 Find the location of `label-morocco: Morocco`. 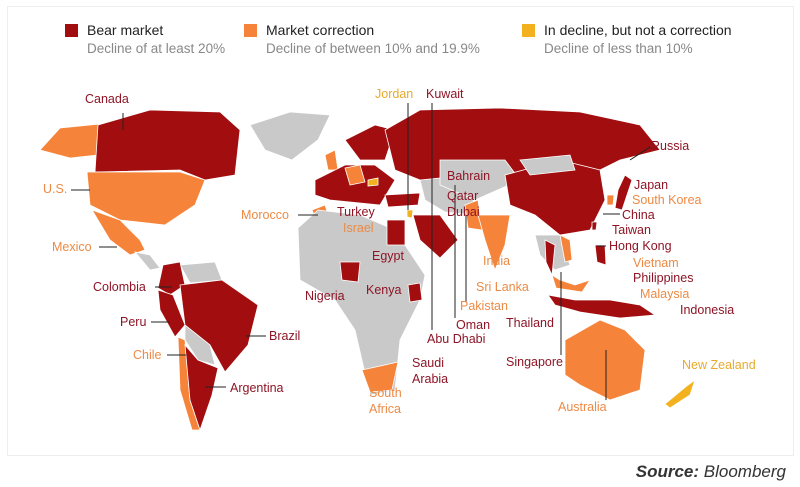

label-morocco: Morocco is located at coordinates (265, 215).